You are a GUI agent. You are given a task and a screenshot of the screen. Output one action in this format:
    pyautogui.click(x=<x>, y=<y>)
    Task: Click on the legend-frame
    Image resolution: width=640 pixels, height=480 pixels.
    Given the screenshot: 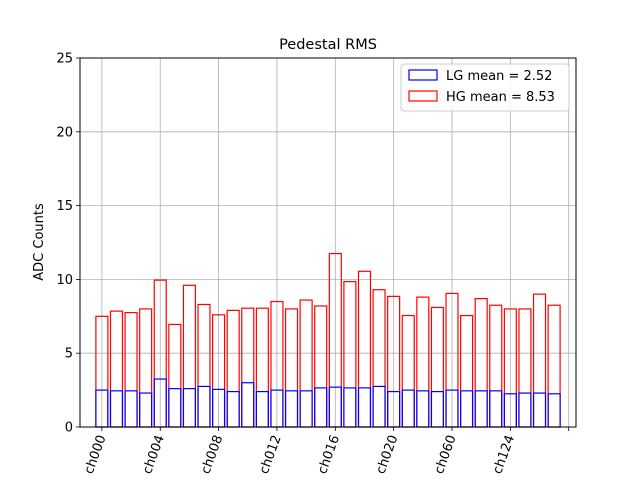 What is the action you would take?
    pyautogui.click(x=485, y=87)
    